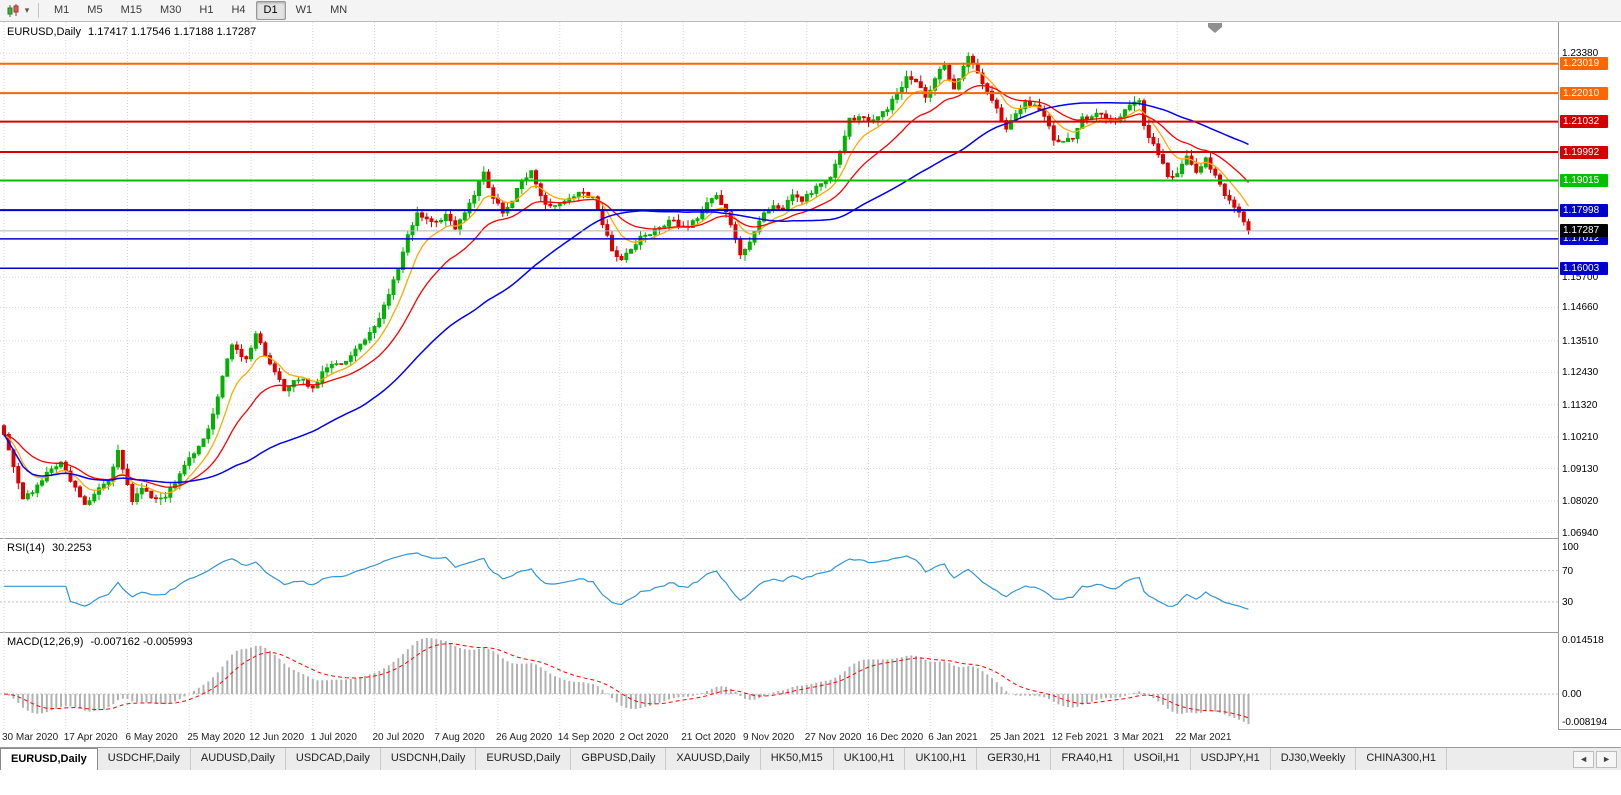  What do you see at coordinates (1585, 722) in the screenshot?
I see `macd-axis-label: -0.008194` at bounding box center [1585, 722].